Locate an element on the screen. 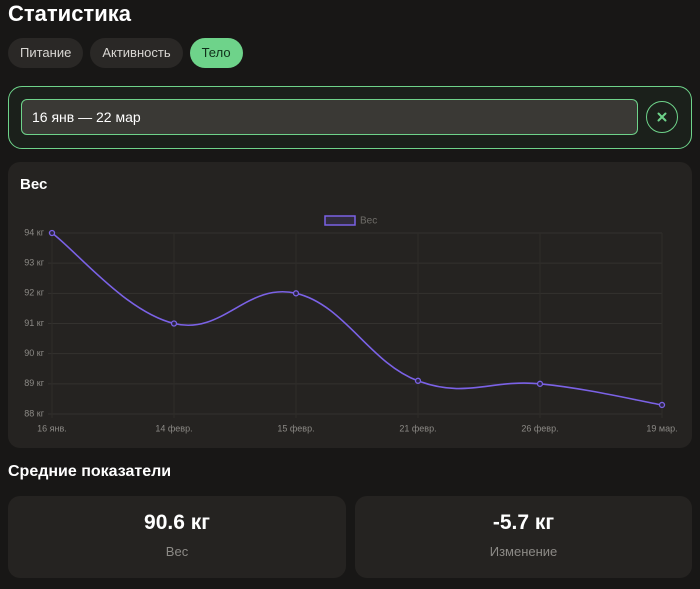 This screenshot has width=700, height=589. date-range-input: 16 янв — 22 мар is located at coordinates (329, 117).